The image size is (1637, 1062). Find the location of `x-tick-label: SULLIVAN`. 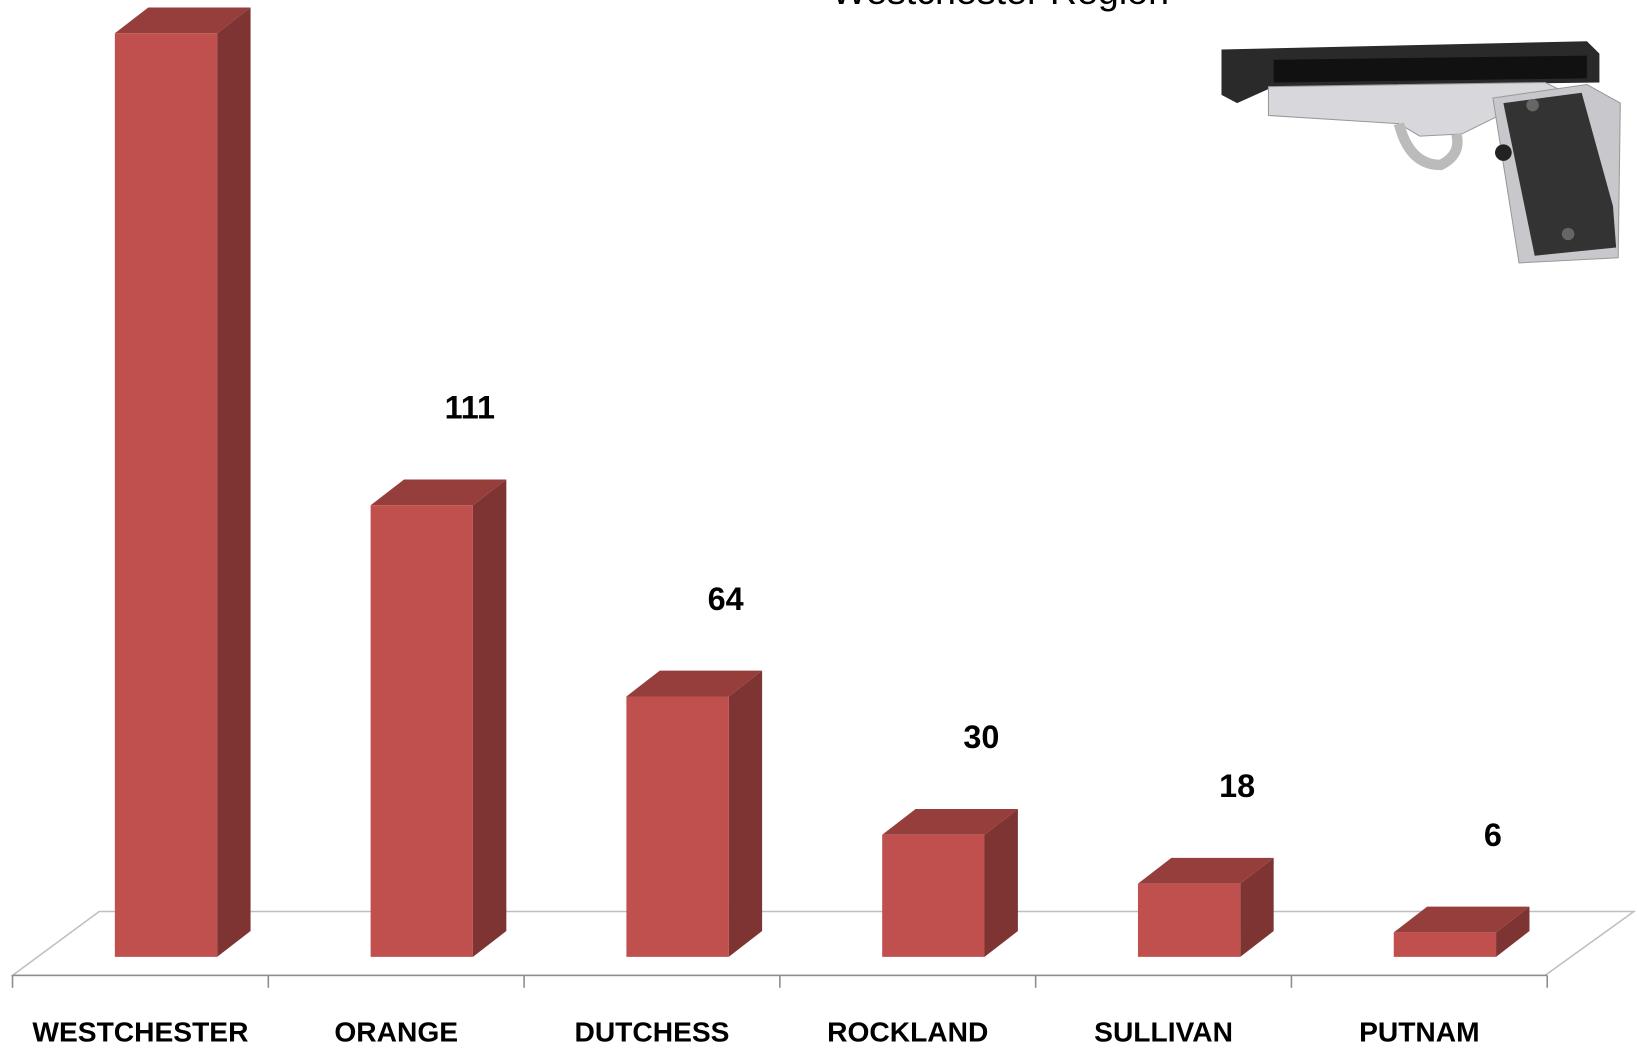

x-tick-label: SULLIVAN is located at coordinates (1163, 1032).